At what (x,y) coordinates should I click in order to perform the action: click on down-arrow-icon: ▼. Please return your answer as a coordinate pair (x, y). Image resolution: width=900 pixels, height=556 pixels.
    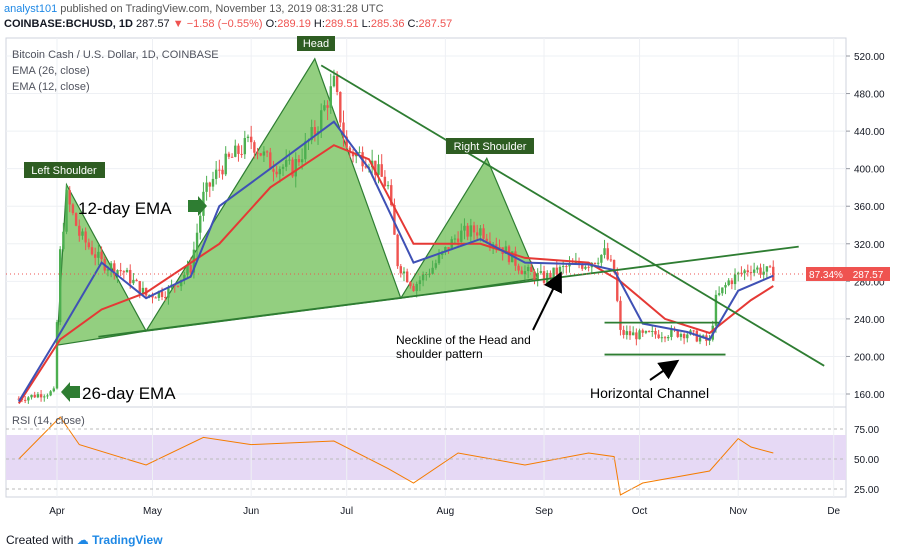
    Looking at the image, I should click on (178, 24).